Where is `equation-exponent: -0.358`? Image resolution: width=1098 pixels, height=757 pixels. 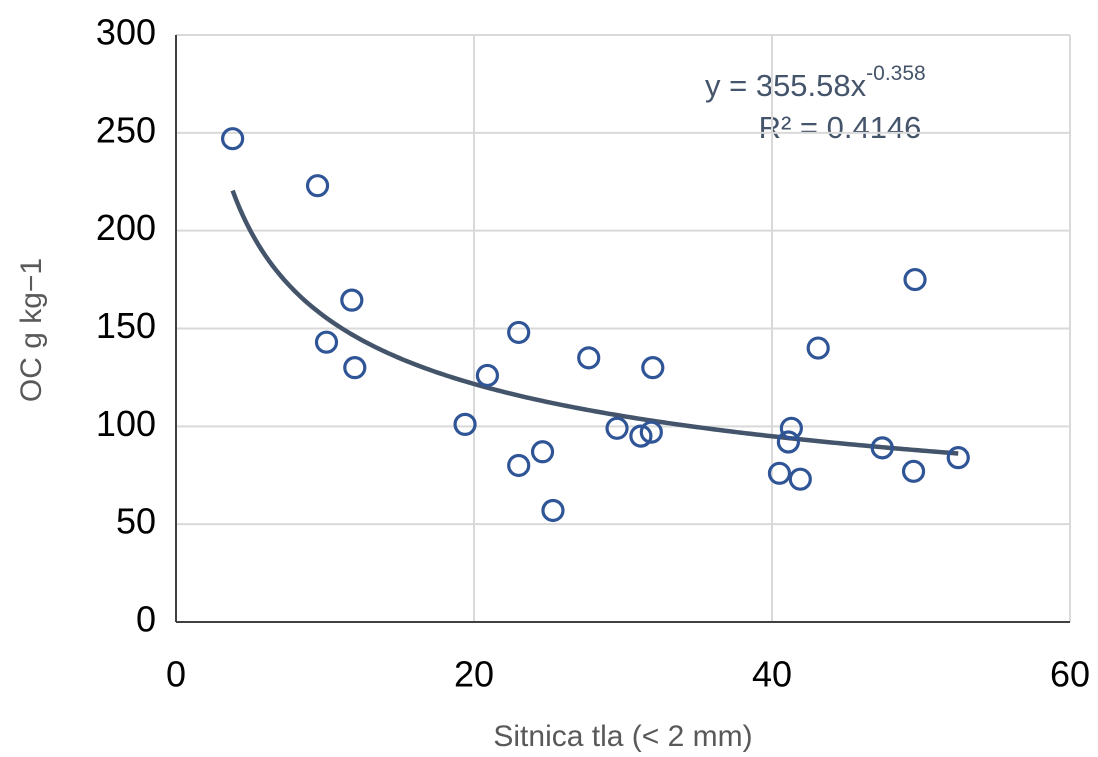 equation-exponent: -0.358 is located at coordinates (896, 73).